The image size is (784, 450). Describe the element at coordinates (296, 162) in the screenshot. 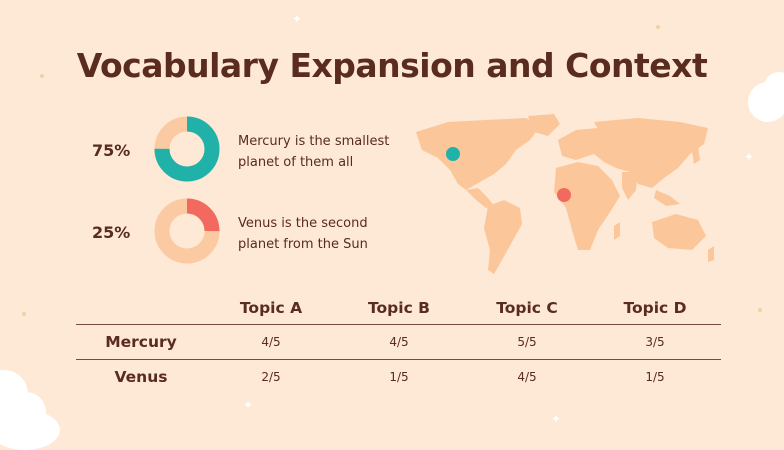

I see `stat-line: planet of them all` at that location.